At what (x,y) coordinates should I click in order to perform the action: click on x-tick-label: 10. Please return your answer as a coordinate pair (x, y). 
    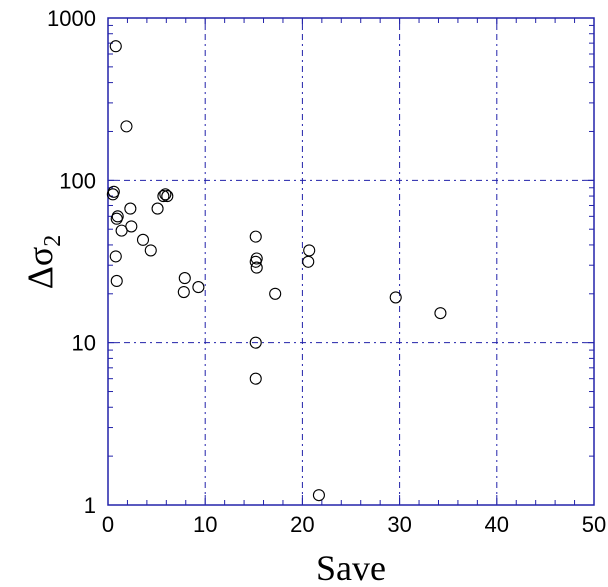
    Looking at the image, I should click on (205, 524).